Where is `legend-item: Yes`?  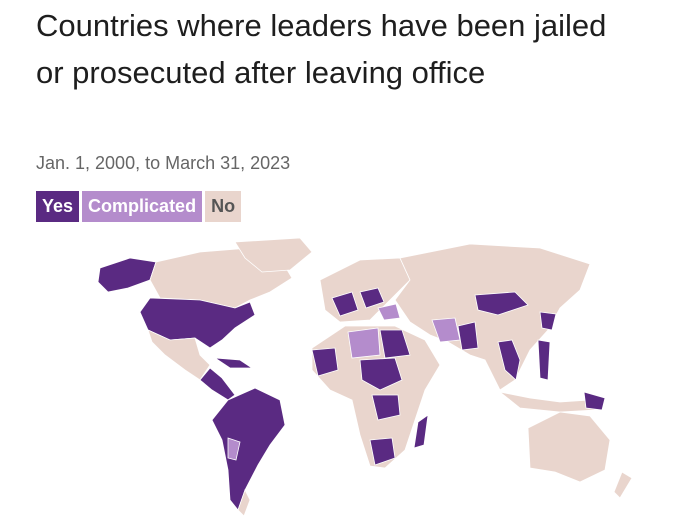
legend-item: Yes is located at coordinates (58, 206).